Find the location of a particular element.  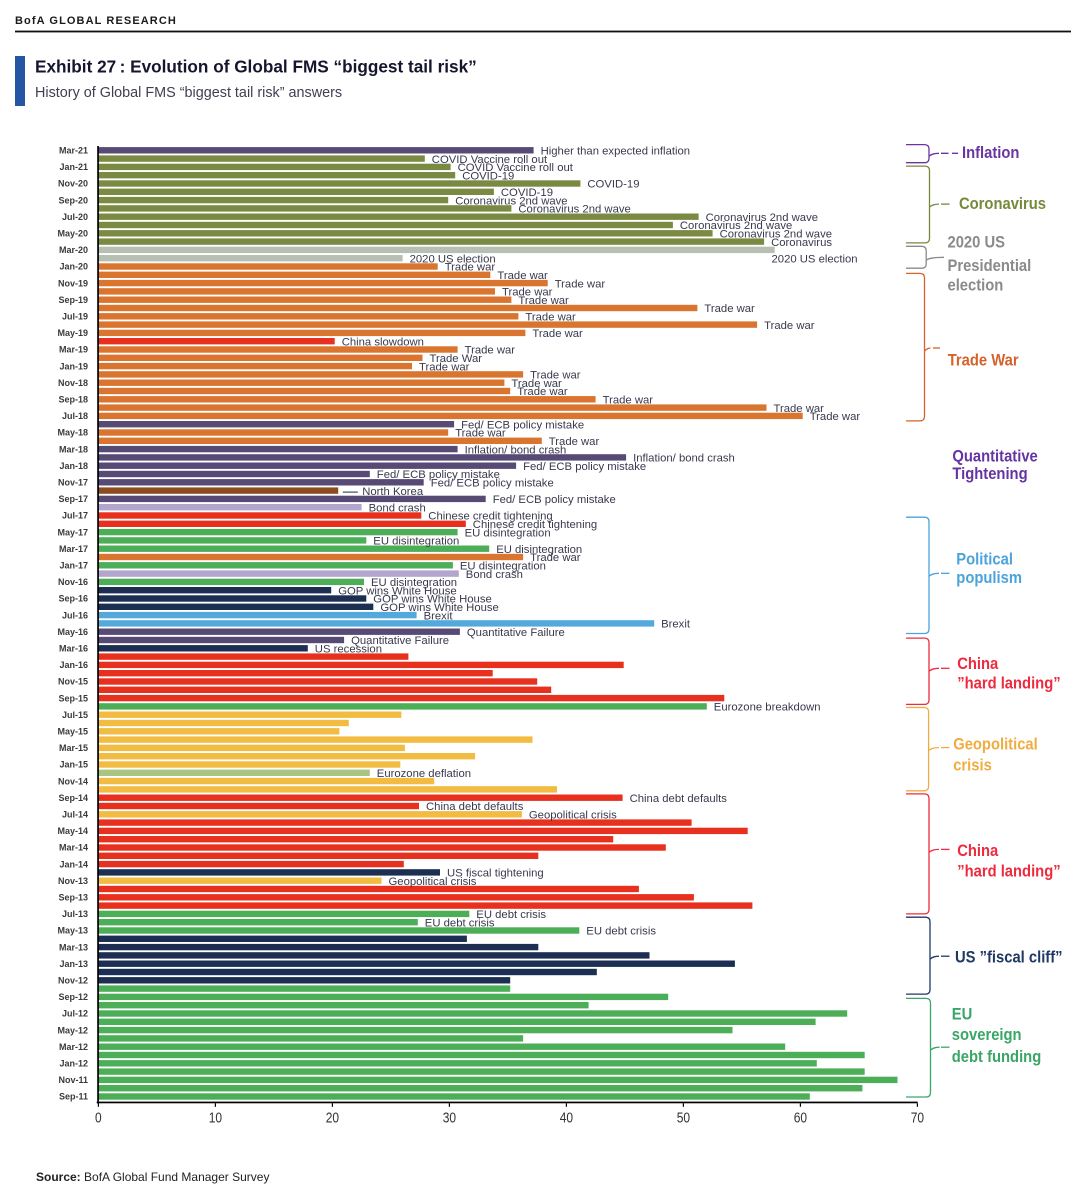

svg-text: Sep-18 is located at coordinates (73, 400).